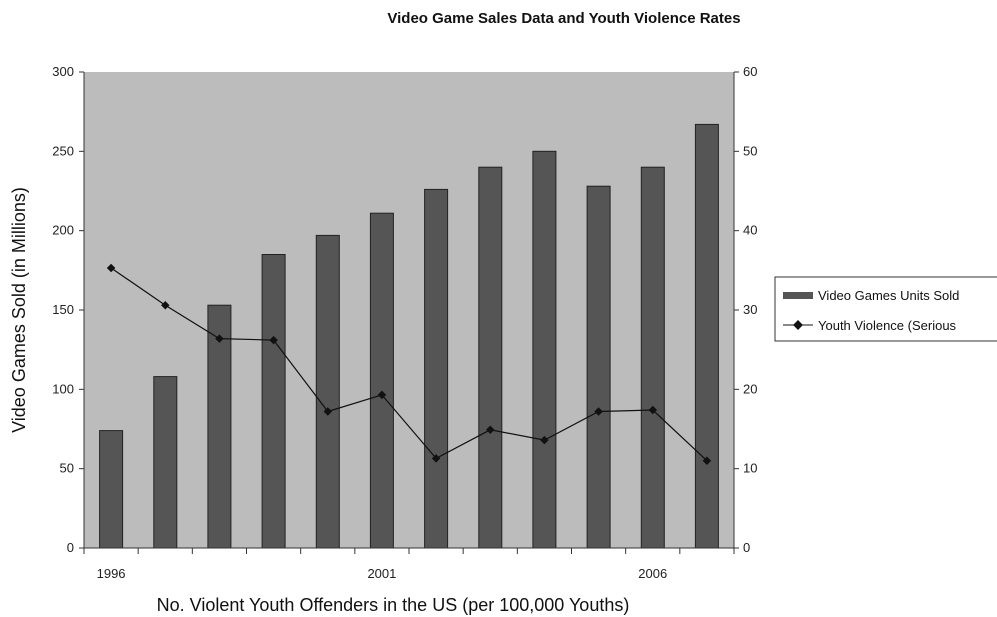 The image size is (997, 617). What do you see at coordinates (798, 325) in the screenshot?
I see `legend-diamond-marker` at bounding box center [798, 325].